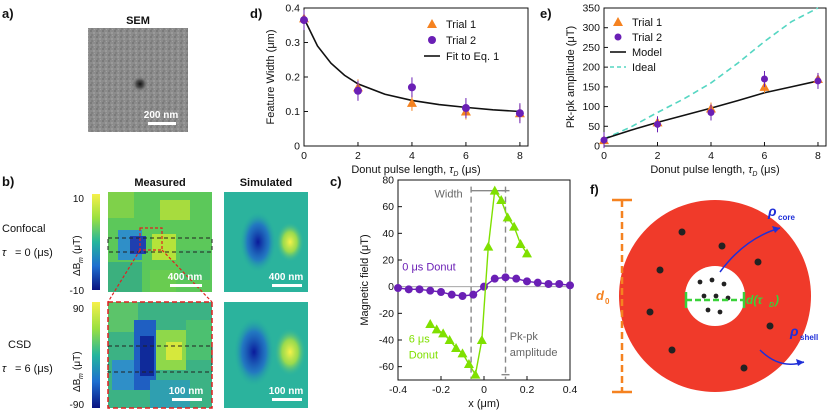 The width and height of the screenshot is (831, 415). I want to click on row1-scalebar-sim, so click(287, 285).